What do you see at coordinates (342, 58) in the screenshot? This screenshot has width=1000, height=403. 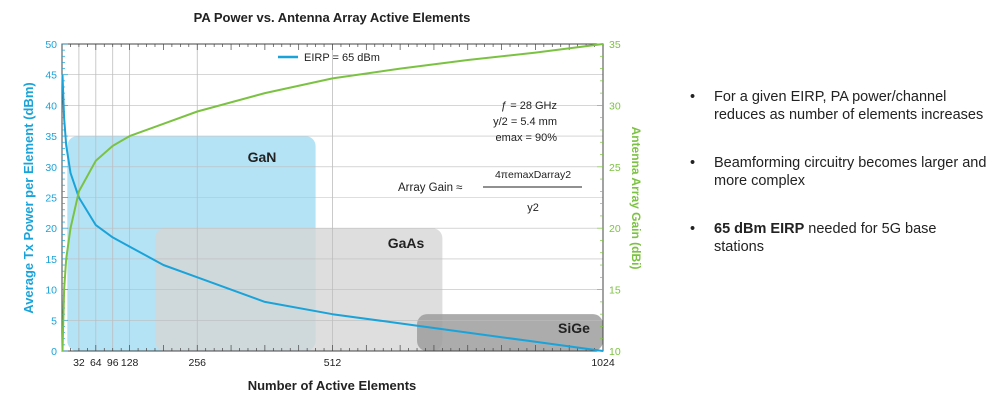 I see `legend-label: EIRP = 65 dBm` at bounding box center [342, 58].